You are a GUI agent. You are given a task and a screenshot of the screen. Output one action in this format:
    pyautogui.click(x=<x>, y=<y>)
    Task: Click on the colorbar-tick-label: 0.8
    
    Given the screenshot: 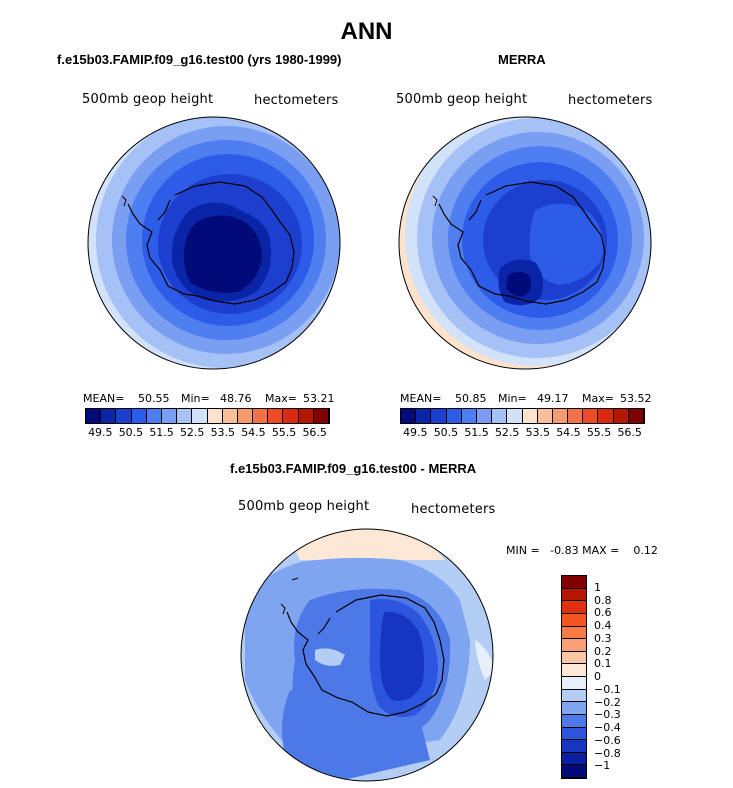 What is the action you would take?
    pyautogui.click(x=603, y=600)
    